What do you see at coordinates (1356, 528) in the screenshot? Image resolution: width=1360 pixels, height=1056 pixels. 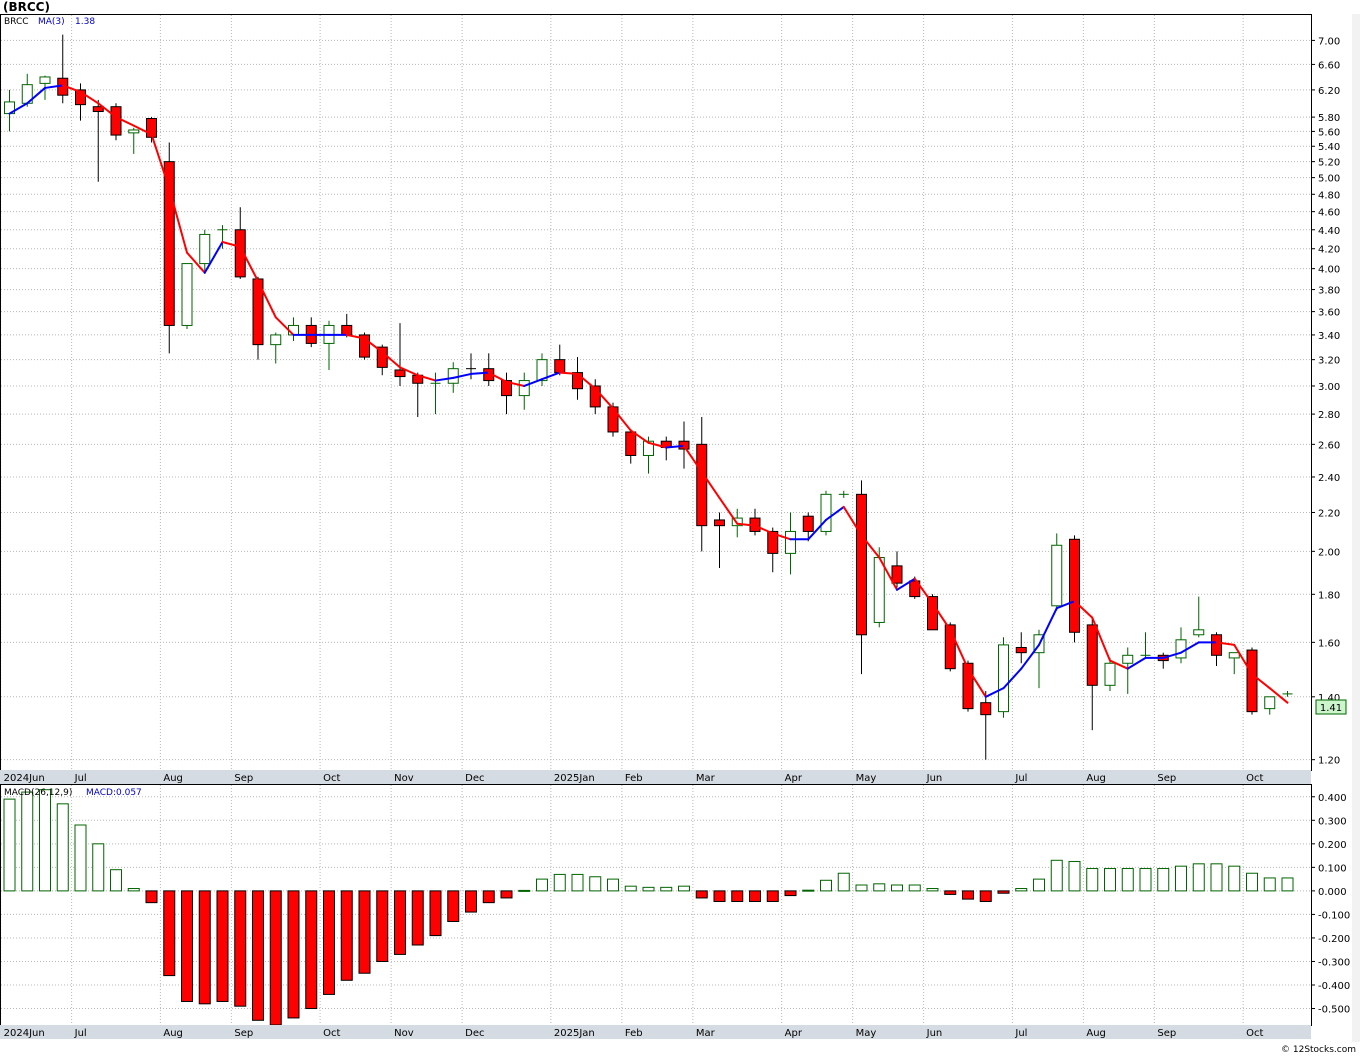 I see `right-edge-strip` at bounding box center [1356, 528].